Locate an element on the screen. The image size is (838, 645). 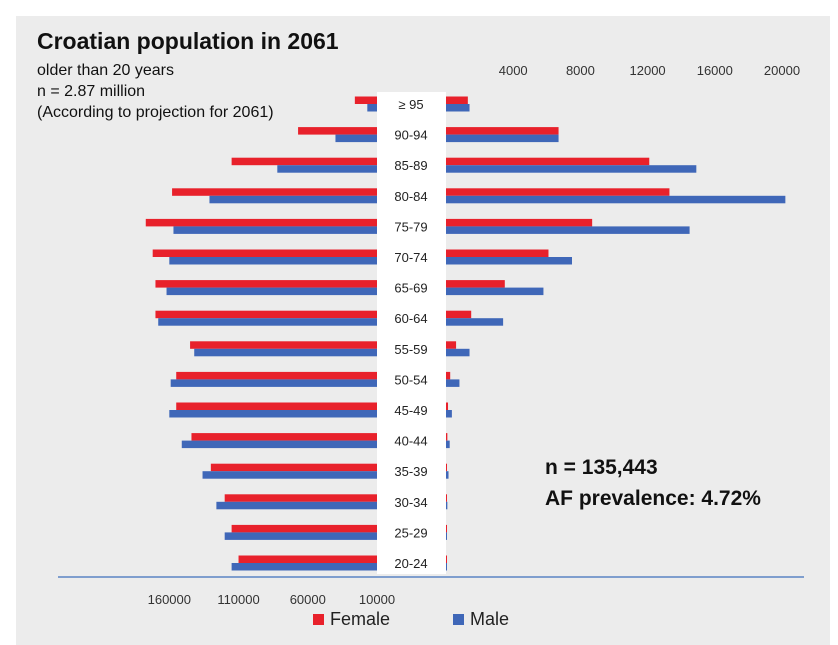
legend-swatch-female is located at coordinates (318, 619).